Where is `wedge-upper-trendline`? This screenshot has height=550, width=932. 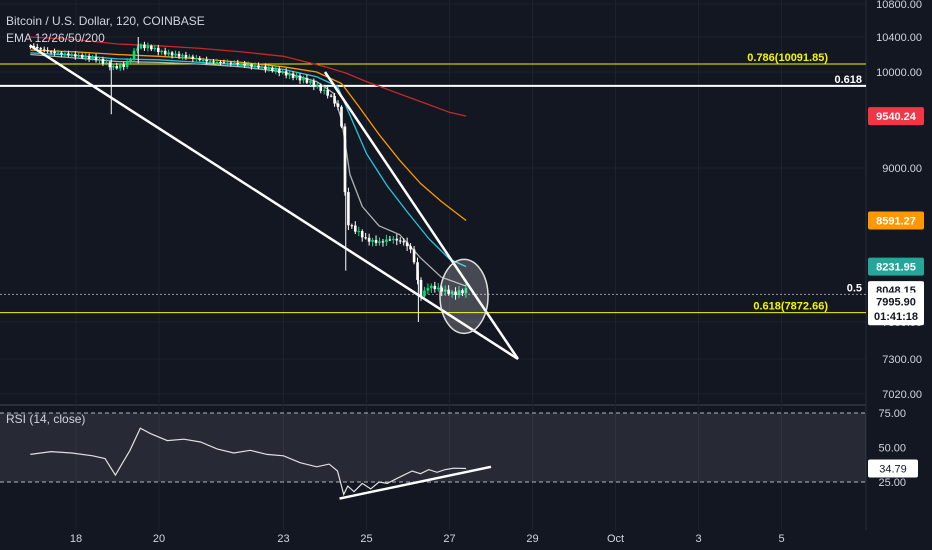
wedge-upper-trendline is located at coordinates (421, 215).